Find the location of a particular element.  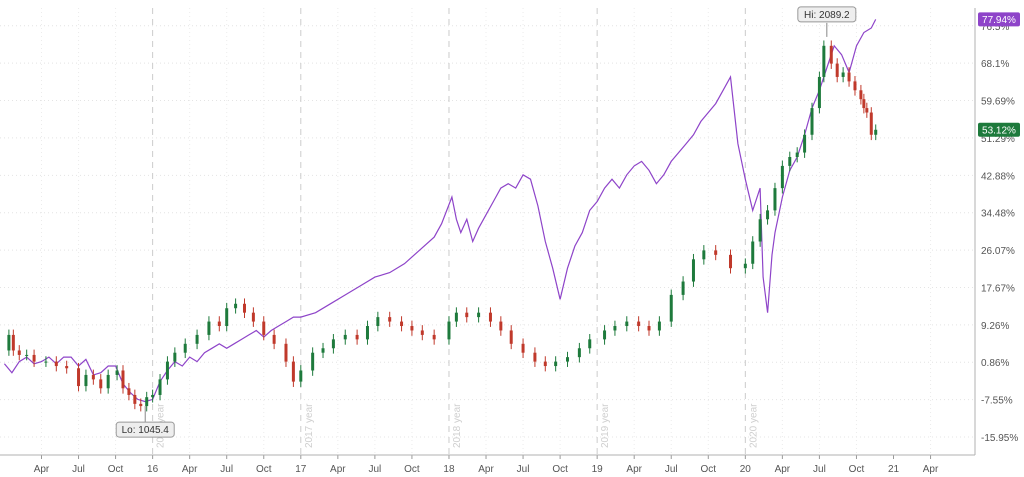

year-label: 2020 year is located at coordinates (753, 425).